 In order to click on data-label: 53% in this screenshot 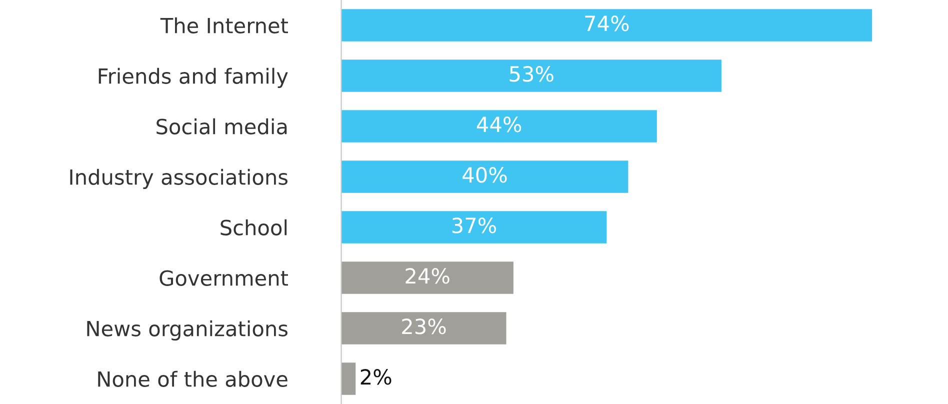, I will do `click(532, 74)`.